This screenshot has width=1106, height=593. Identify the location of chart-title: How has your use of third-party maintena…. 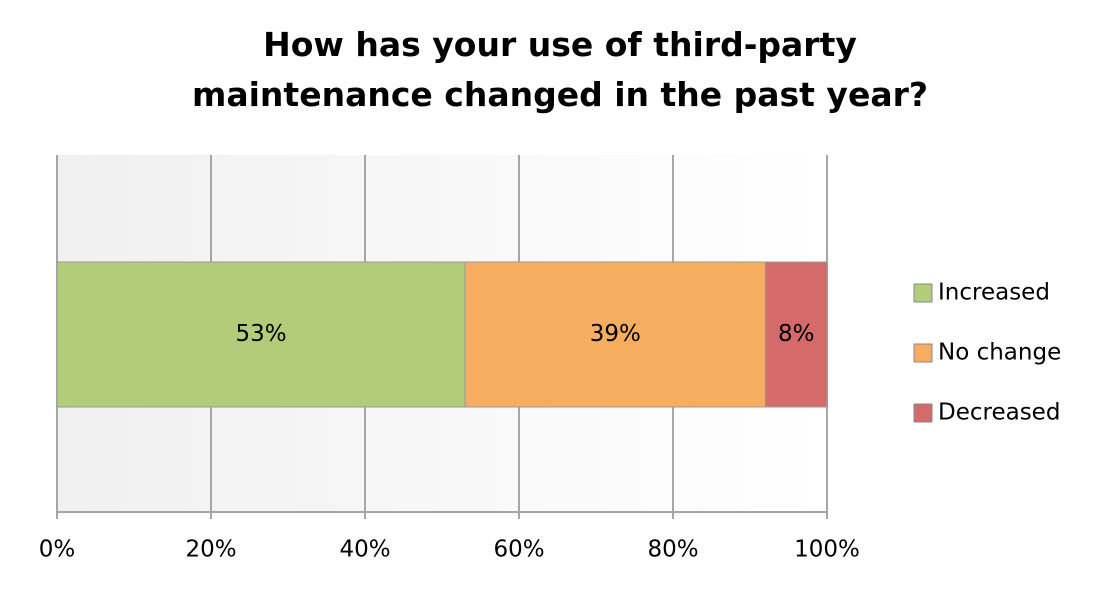
(560, 69).